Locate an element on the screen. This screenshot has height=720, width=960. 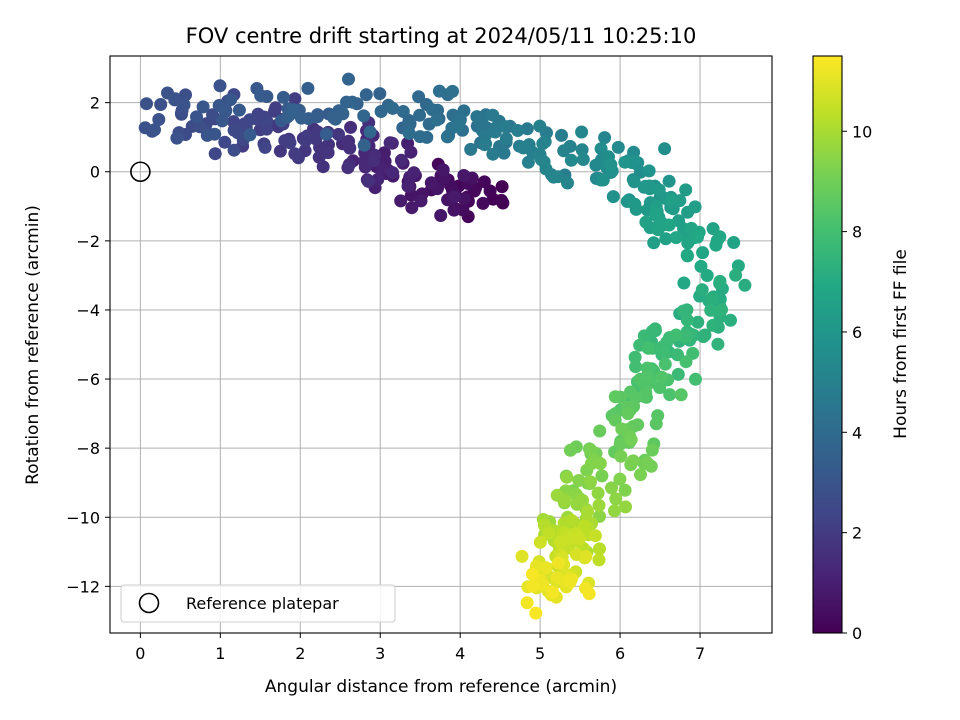
x-tick-label: 7 is located at coordinates (700, 653).